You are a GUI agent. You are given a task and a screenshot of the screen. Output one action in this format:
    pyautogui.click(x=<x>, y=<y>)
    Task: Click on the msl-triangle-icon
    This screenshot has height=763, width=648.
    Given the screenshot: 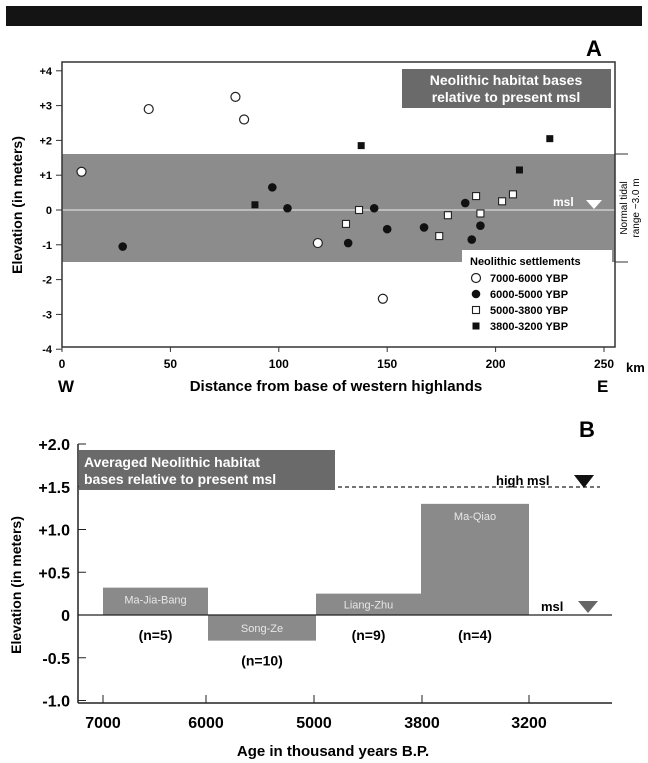 What is the action you would take?
    pyautogui.click(x=594, y=204)
    